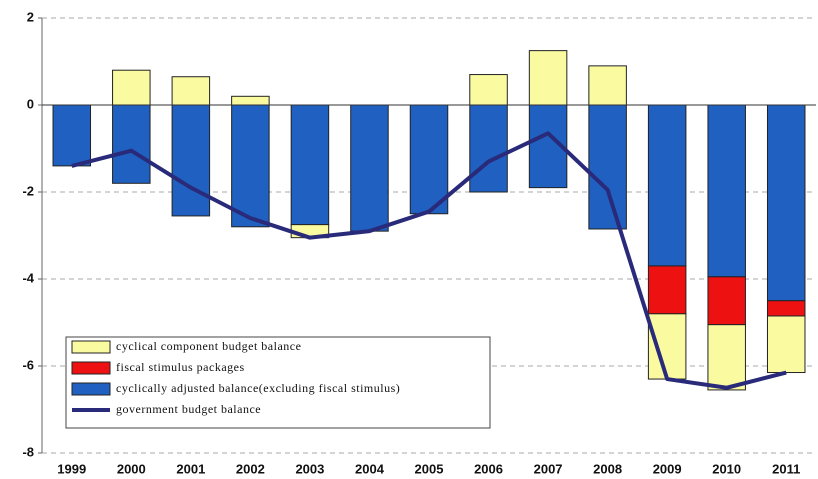 Image resolution: width=818 pixels, height=479 pixels. Describe the element at coordinates (726, 468) in the screenshot. I see `x-tick-label: 2010` at that location.